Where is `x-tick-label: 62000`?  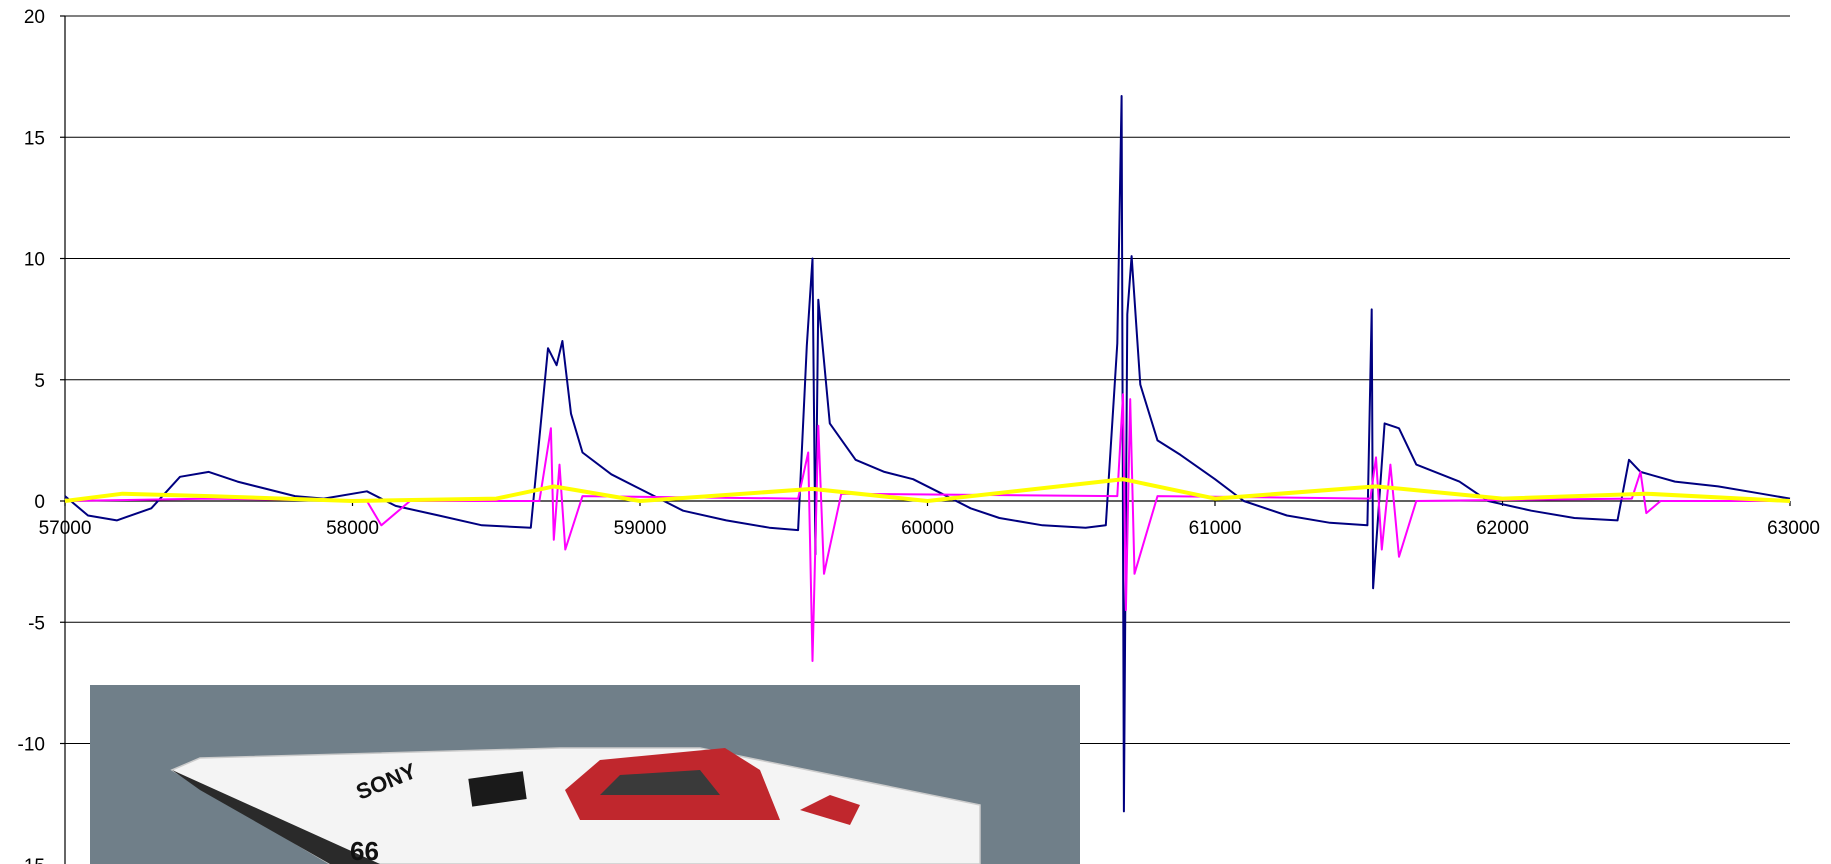
x-tick-label: 62000 is located at coordinates (1502, 528).